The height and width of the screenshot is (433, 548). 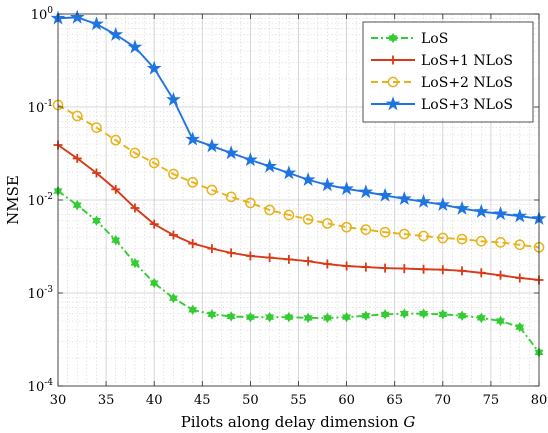 I want to click on legend-label: LoS+1 NLoS, so click(x=467, y=61).